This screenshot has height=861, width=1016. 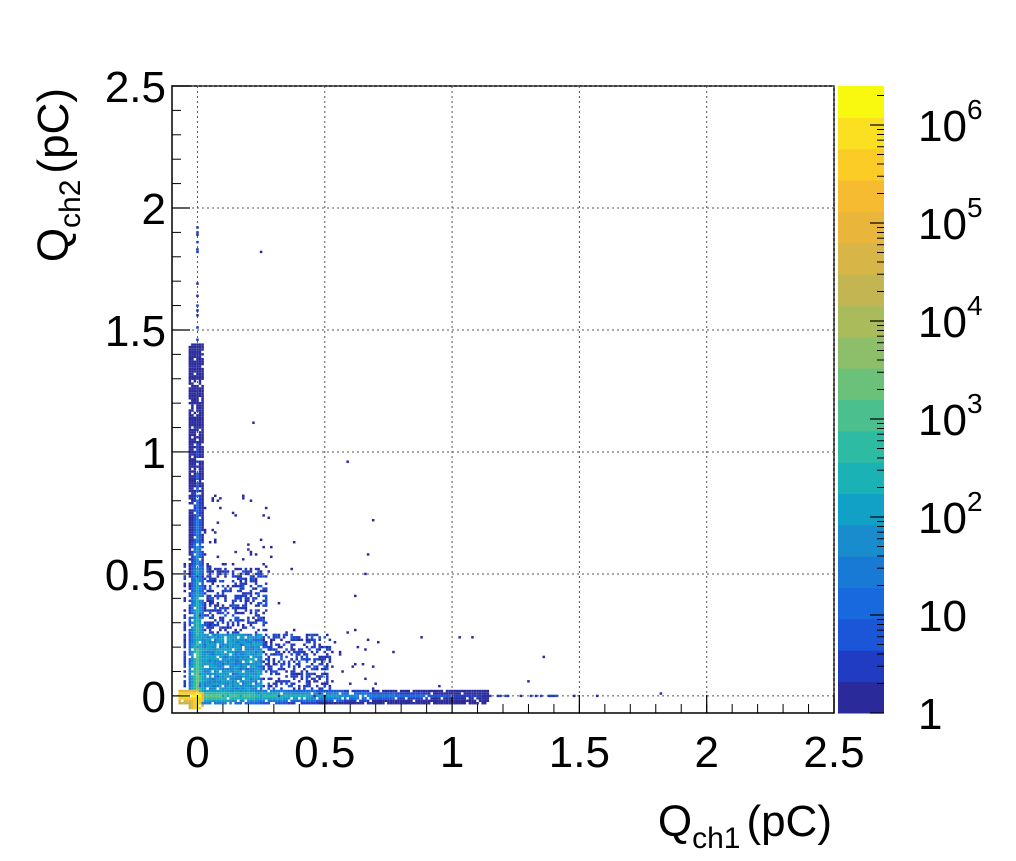 What do you see at coordinates (861, 102) in the screenshot?
I see `colorbar-segment` at bounding box center [861, 102].